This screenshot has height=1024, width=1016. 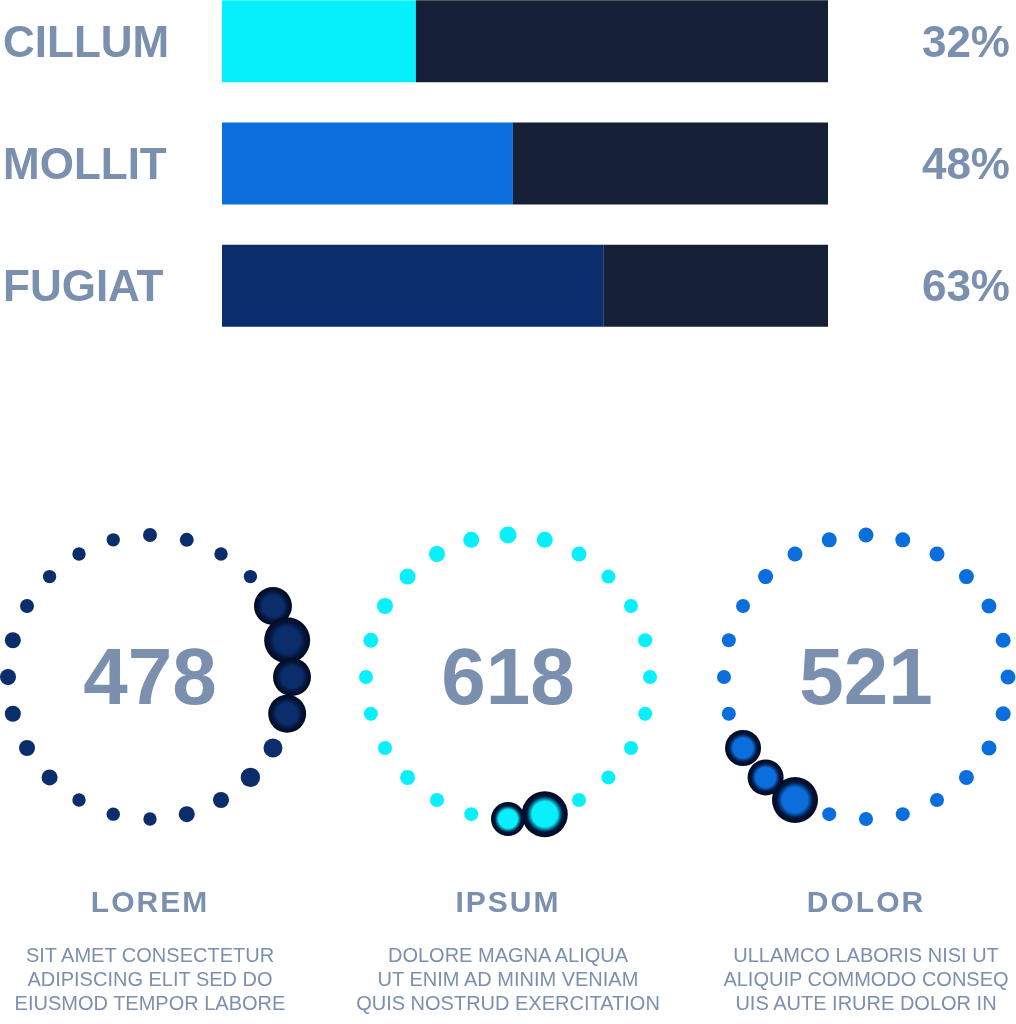 I want to click on data-label: 48%, so click(x=965, y=163).